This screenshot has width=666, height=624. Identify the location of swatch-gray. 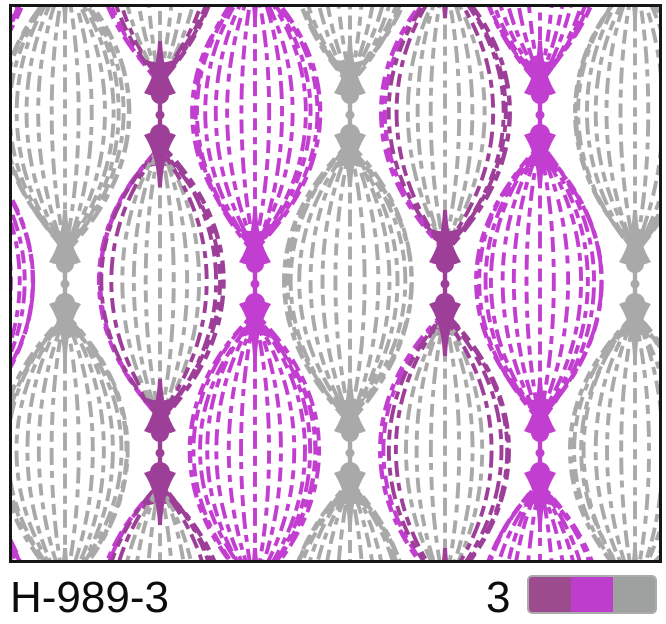
(634, 594).